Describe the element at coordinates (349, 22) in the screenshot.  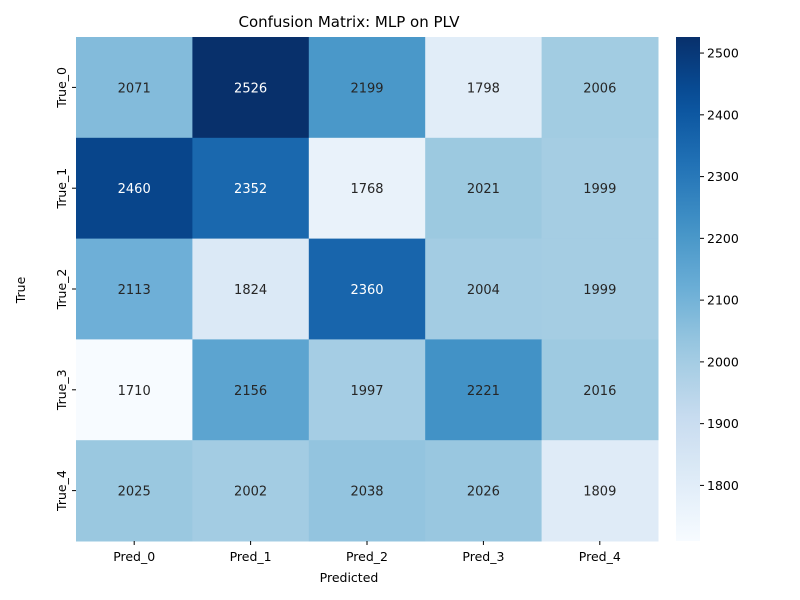
I see `chart-title: Confusion Matrix: MLP on PLV` at that location.